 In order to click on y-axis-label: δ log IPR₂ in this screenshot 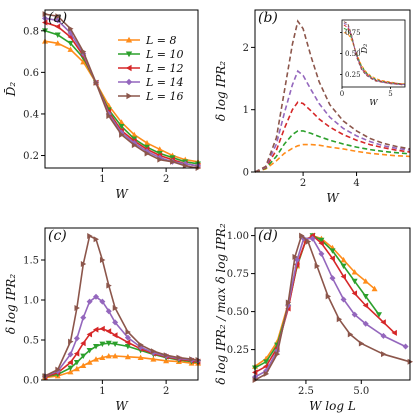, I will do `click(221, 91)`.